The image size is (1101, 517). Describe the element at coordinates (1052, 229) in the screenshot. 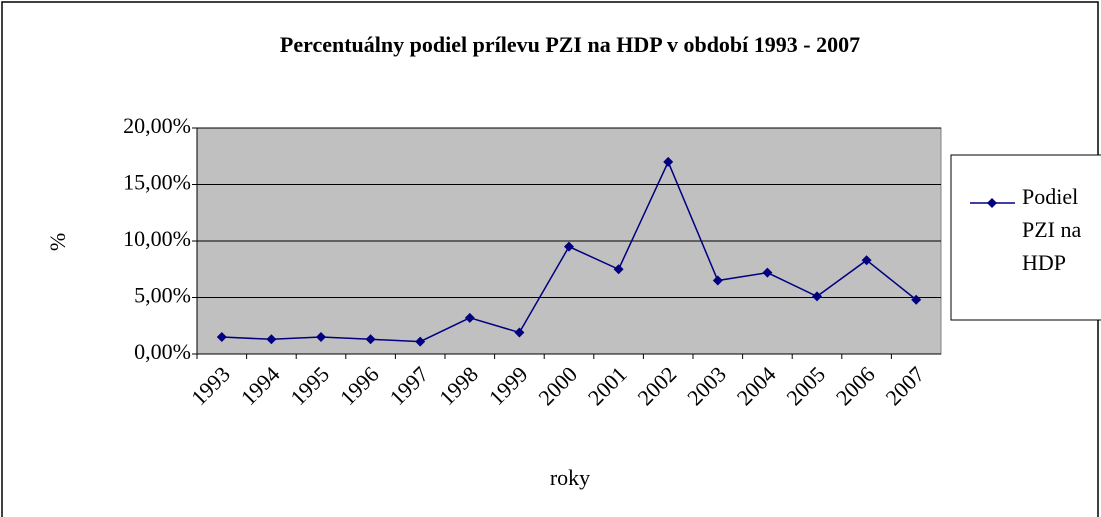

I see `legend-label: Podiel PZI na HDP` at that location.